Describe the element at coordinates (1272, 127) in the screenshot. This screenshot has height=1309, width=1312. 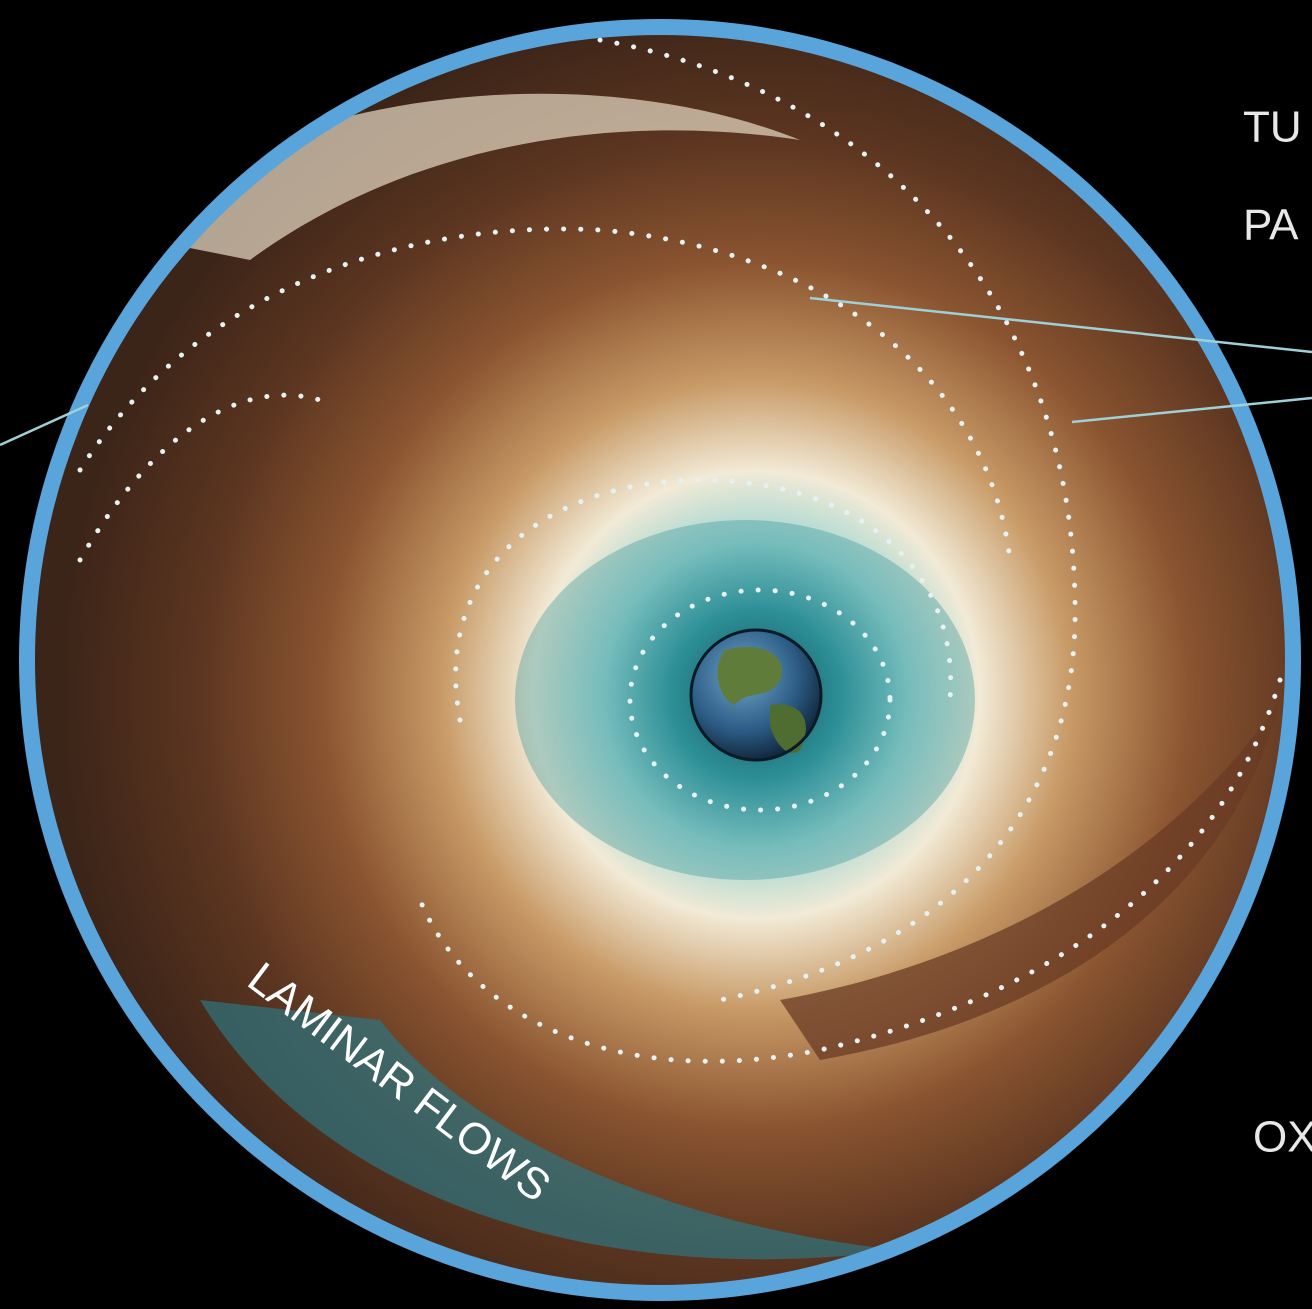
I see `label: TU` at that location.